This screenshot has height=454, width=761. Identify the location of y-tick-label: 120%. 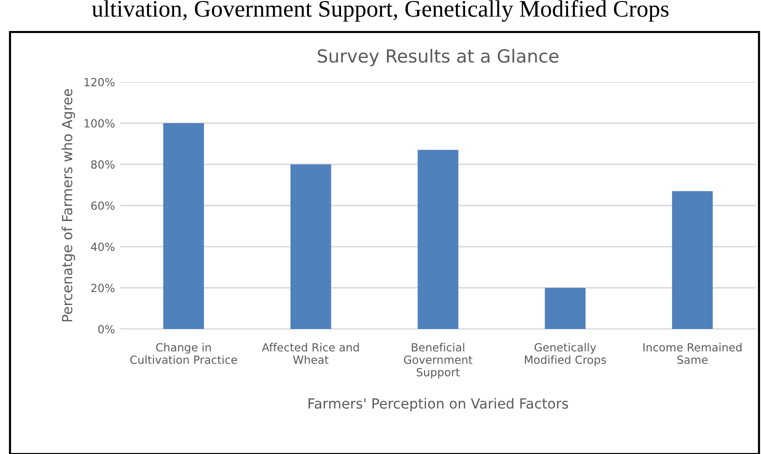
(99, 82).